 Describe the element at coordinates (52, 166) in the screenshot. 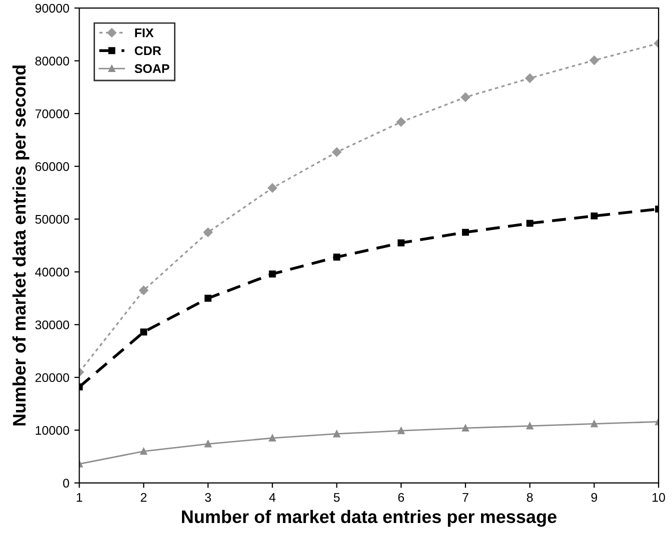

I see `y-tick-label: 60000` at that location.